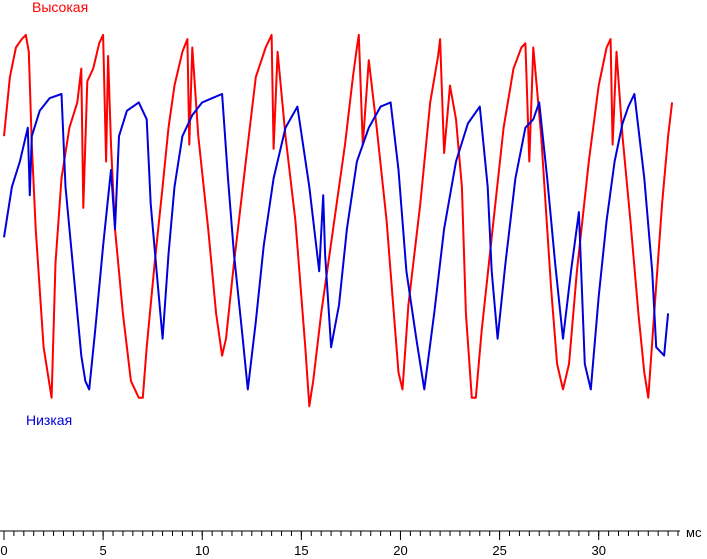  What do you see at coordinates (694, 532) in the screenshot?
I see `x-axis-unit-label: мс` at bounding box center [694, 532].